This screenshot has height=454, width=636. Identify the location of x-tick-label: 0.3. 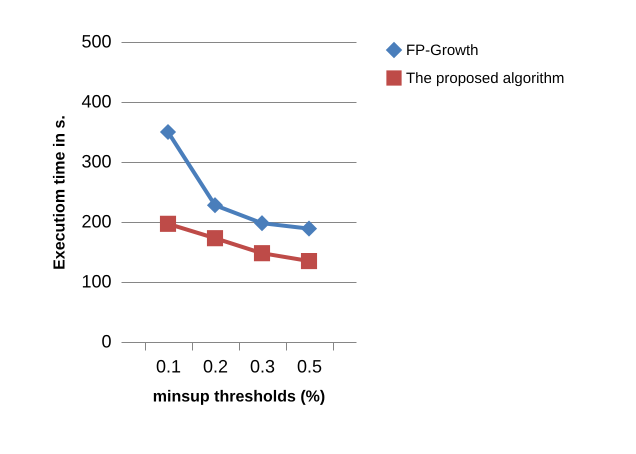
(263, 366).